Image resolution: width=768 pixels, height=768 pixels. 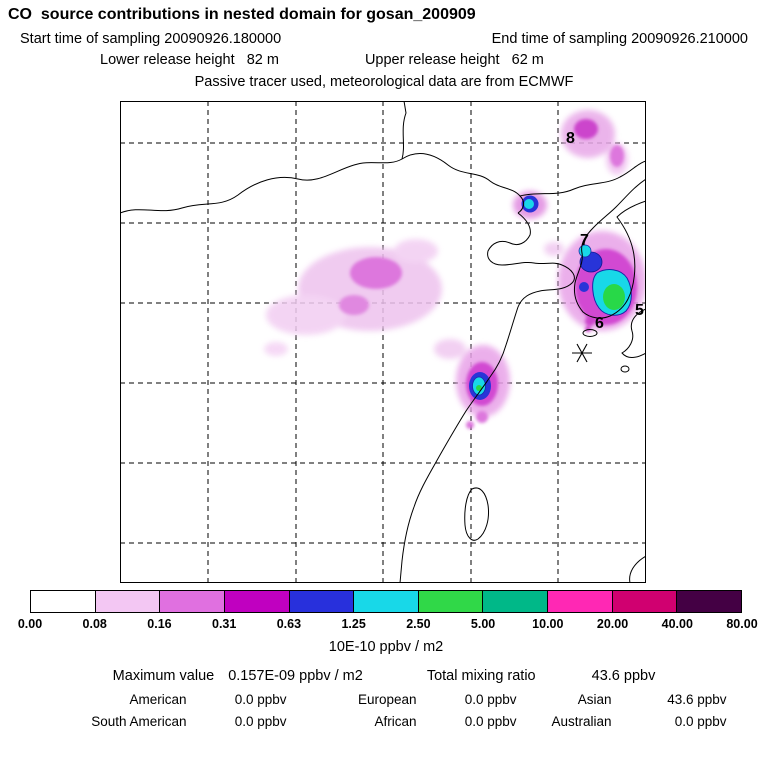 I want to click on colorbar, so click(x=386, y=601).